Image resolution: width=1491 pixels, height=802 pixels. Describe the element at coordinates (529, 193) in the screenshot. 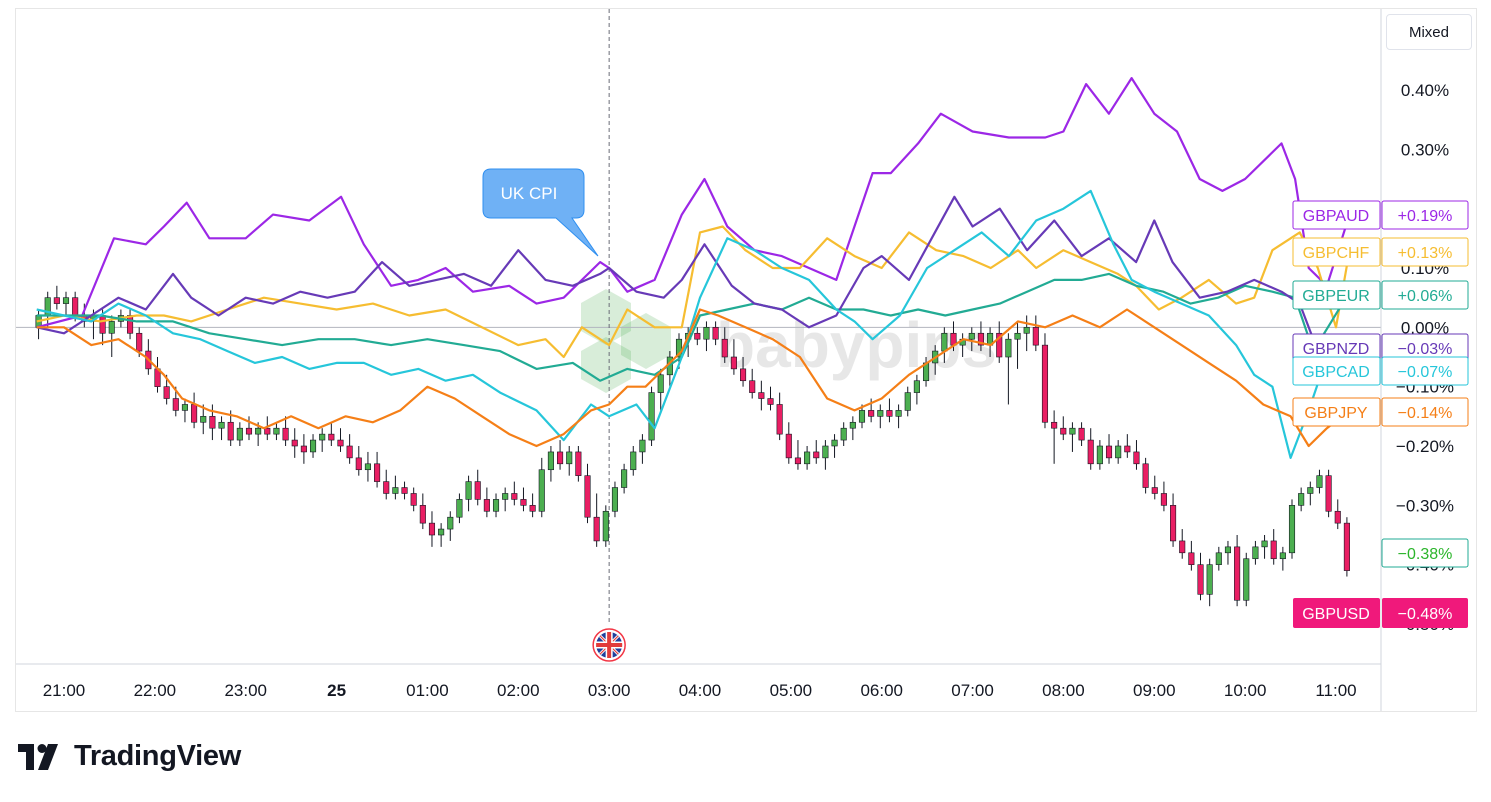

I see `callout-label: UK CPI` at that location.